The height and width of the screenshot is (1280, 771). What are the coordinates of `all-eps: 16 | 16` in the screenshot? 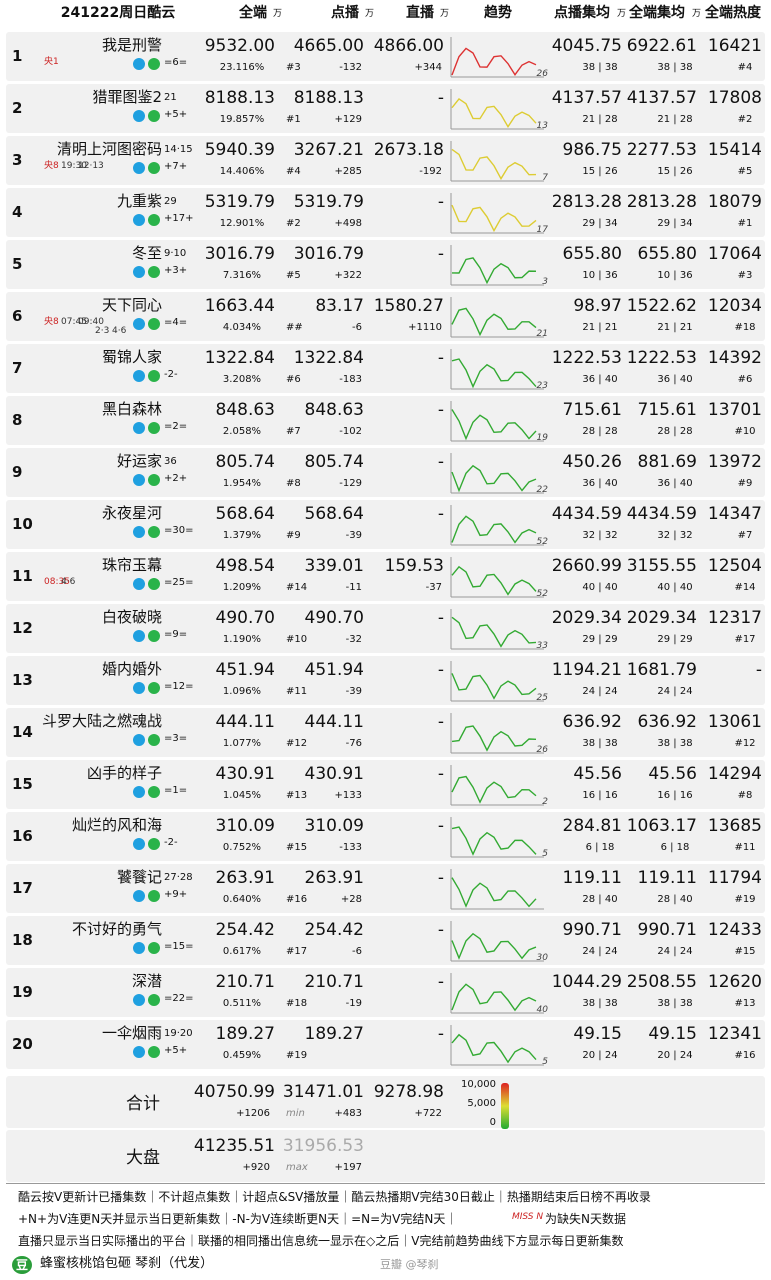 It's located at (675, 795).